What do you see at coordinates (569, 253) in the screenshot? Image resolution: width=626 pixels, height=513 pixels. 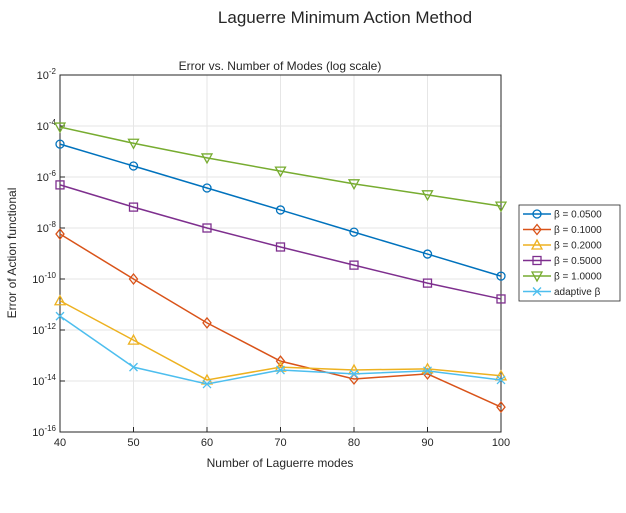 I see `legend-box` at bounding box center [569, 253].